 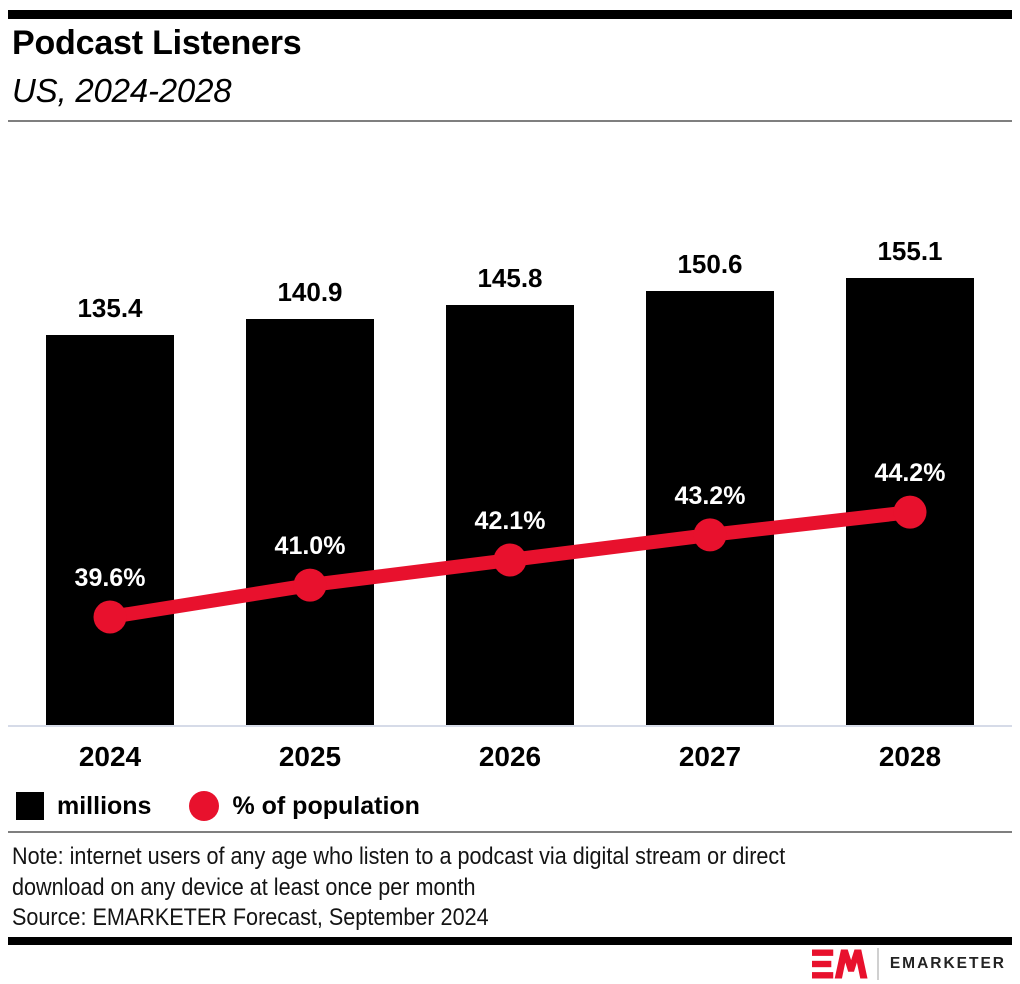 What do you see at coordinates (122, 90) in the screenshot?
I see `page-subtitle: US, 2024-2028` at bounding box center [122, 90].